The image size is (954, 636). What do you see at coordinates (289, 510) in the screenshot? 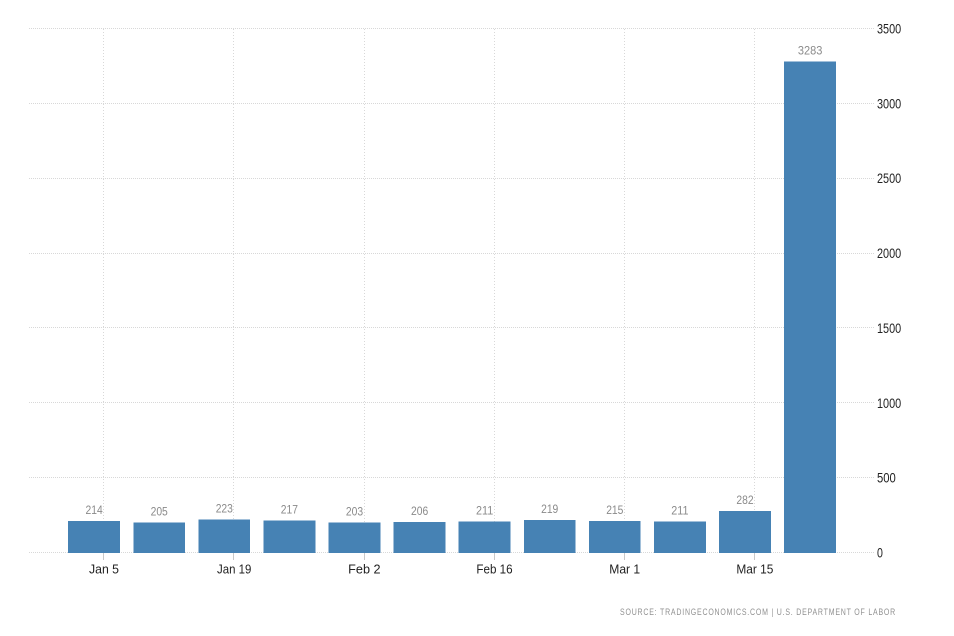
I see `svg-text: 217` at bounding box center [289, 510].